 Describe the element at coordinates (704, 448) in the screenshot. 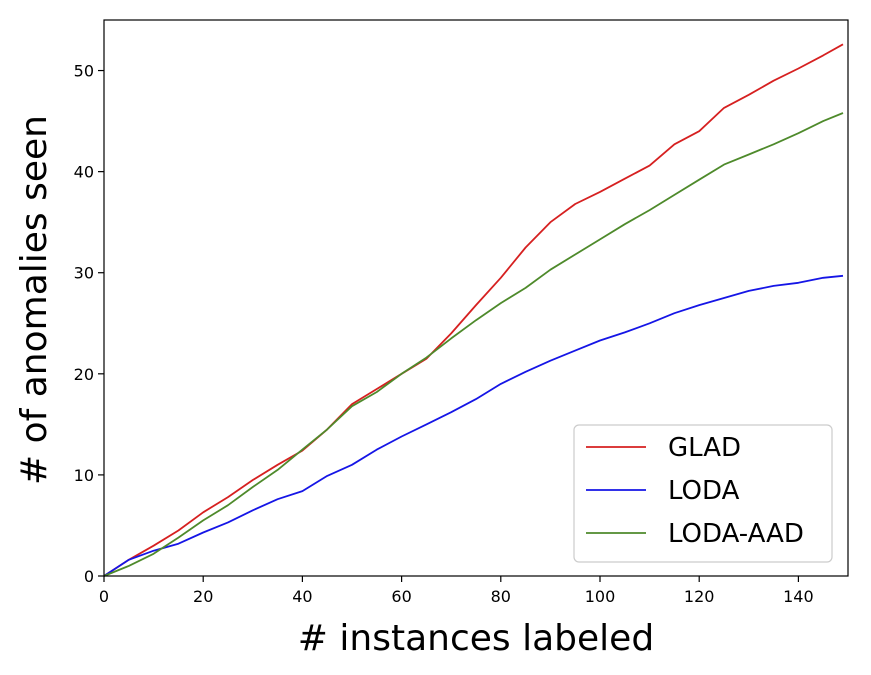

I see `legend-label: GLAD` at that location.